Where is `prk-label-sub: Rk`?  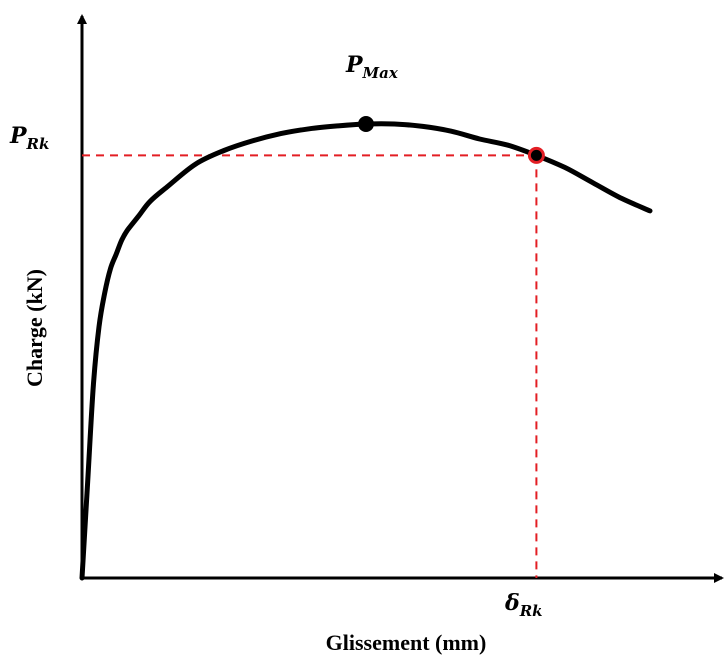
prk-label-sub: Rk is located at coordinates (38, 144).